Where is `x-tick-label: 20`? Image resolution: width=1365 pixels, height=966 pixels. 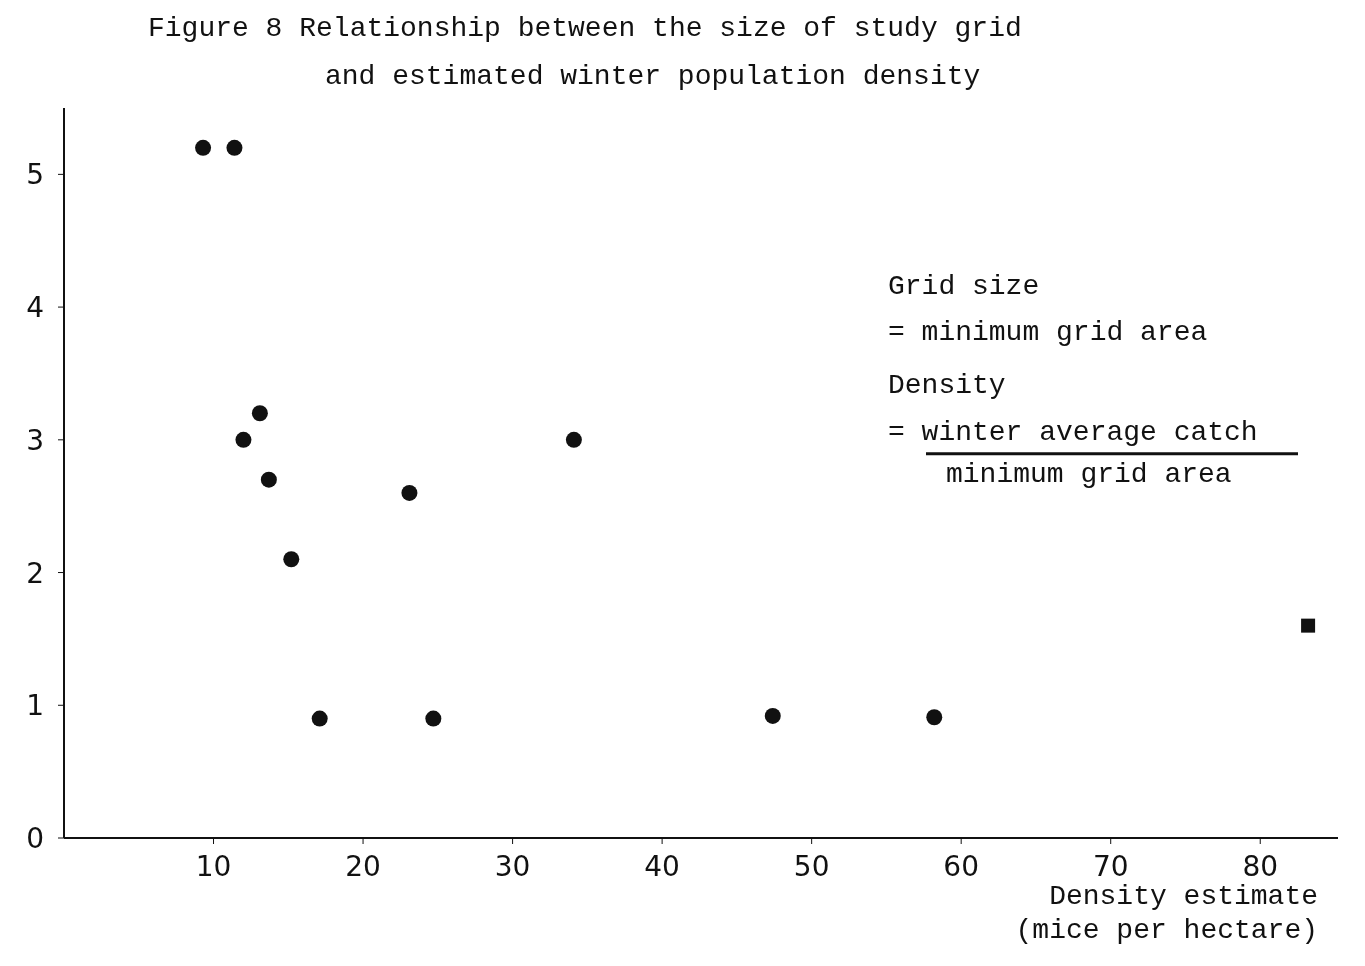 x-tick-label: 20 is located at coordinates (363, 866).